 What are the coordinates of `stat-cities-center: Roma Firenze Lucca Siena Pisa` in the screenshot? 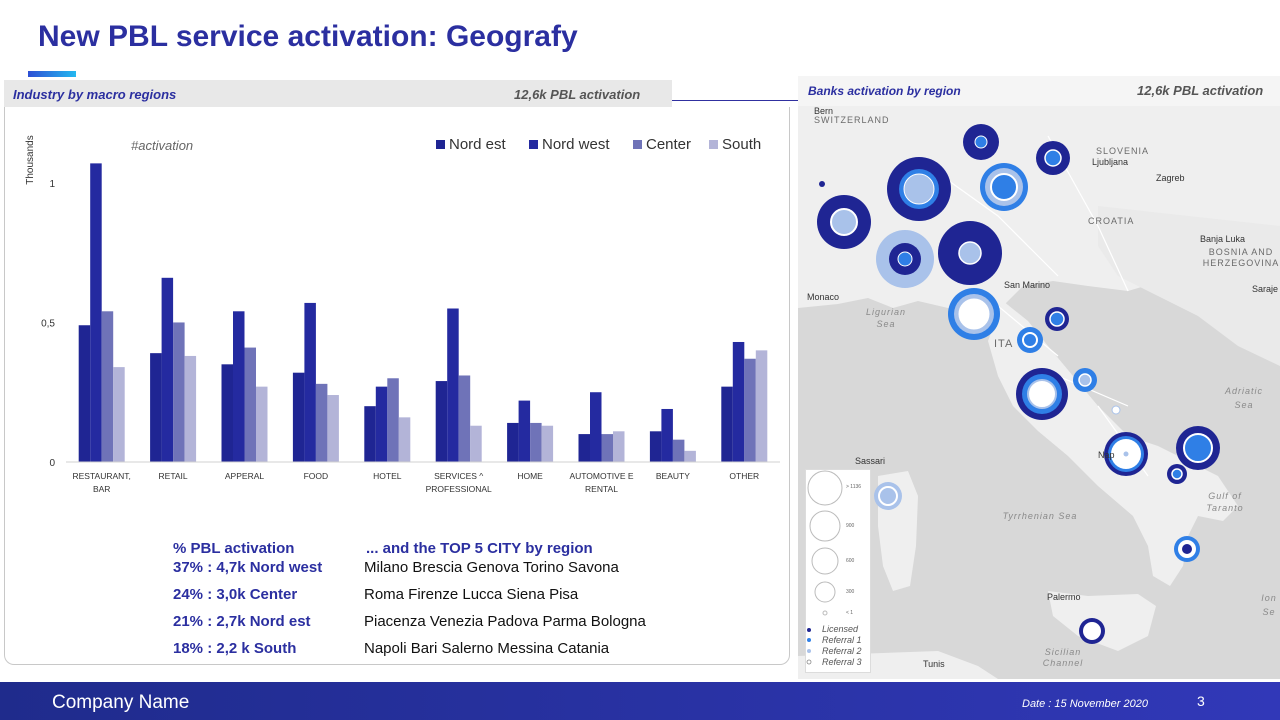 It's located at (471, 594).